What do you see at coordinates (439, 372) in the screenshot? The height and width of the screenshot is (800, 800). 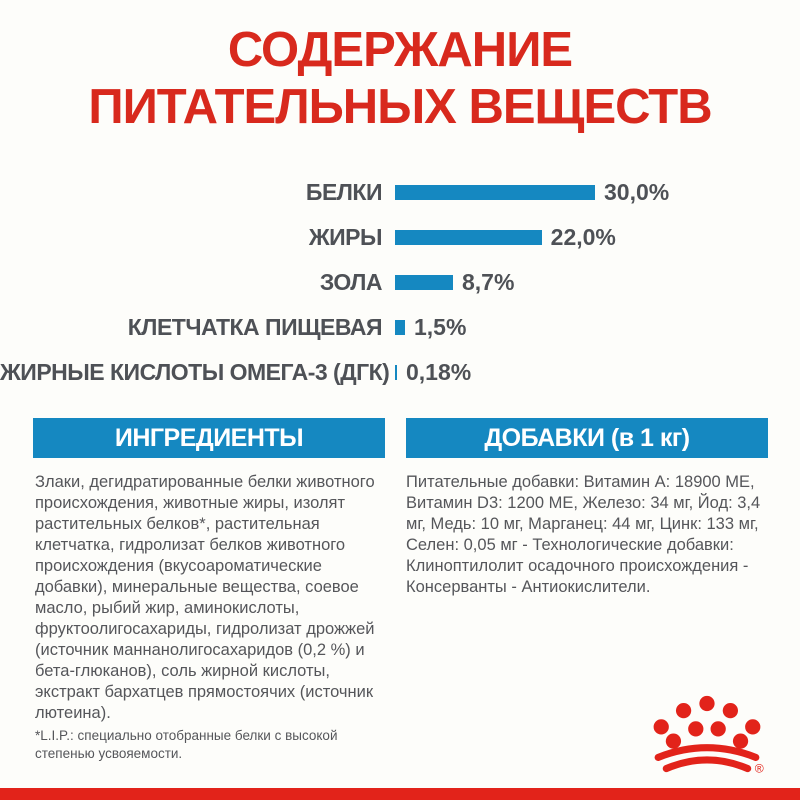 I see `chart-value-label: 0,18%` at bounding box center [439, 372].